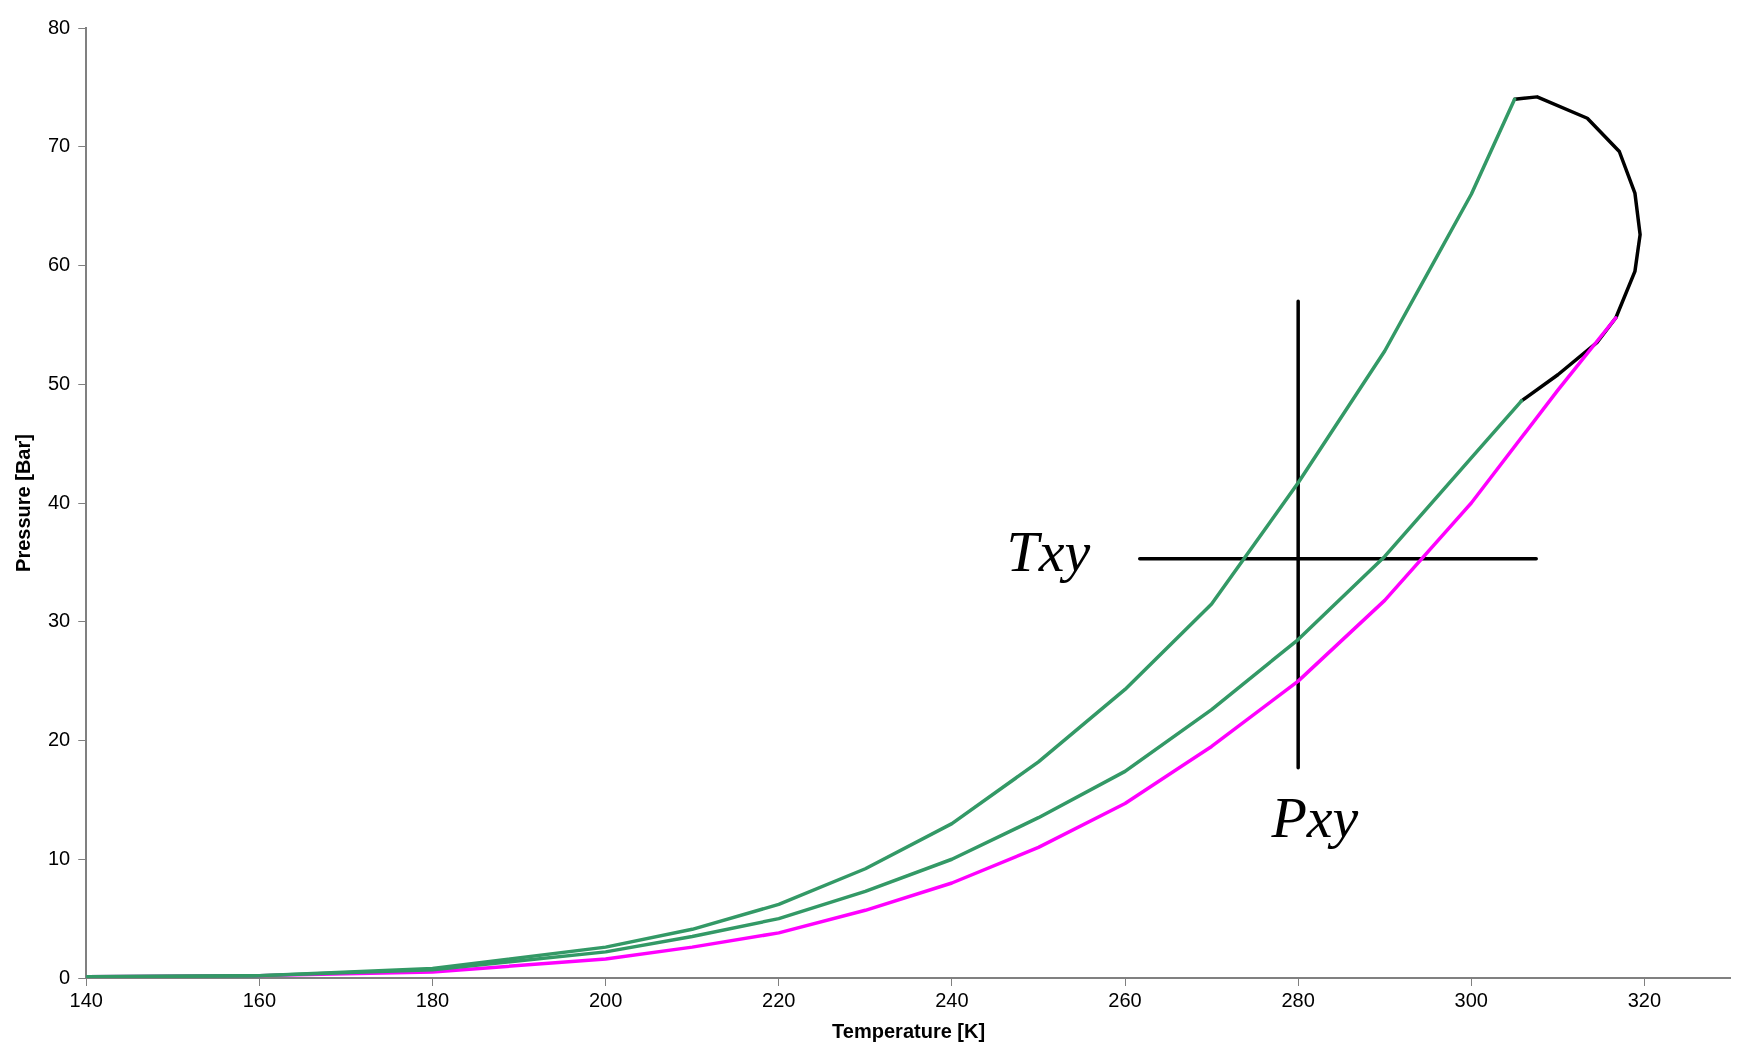  Describe the element at coordinates (1471, 999) in the screenshot. I see `x-tick-label: 300` at that location.